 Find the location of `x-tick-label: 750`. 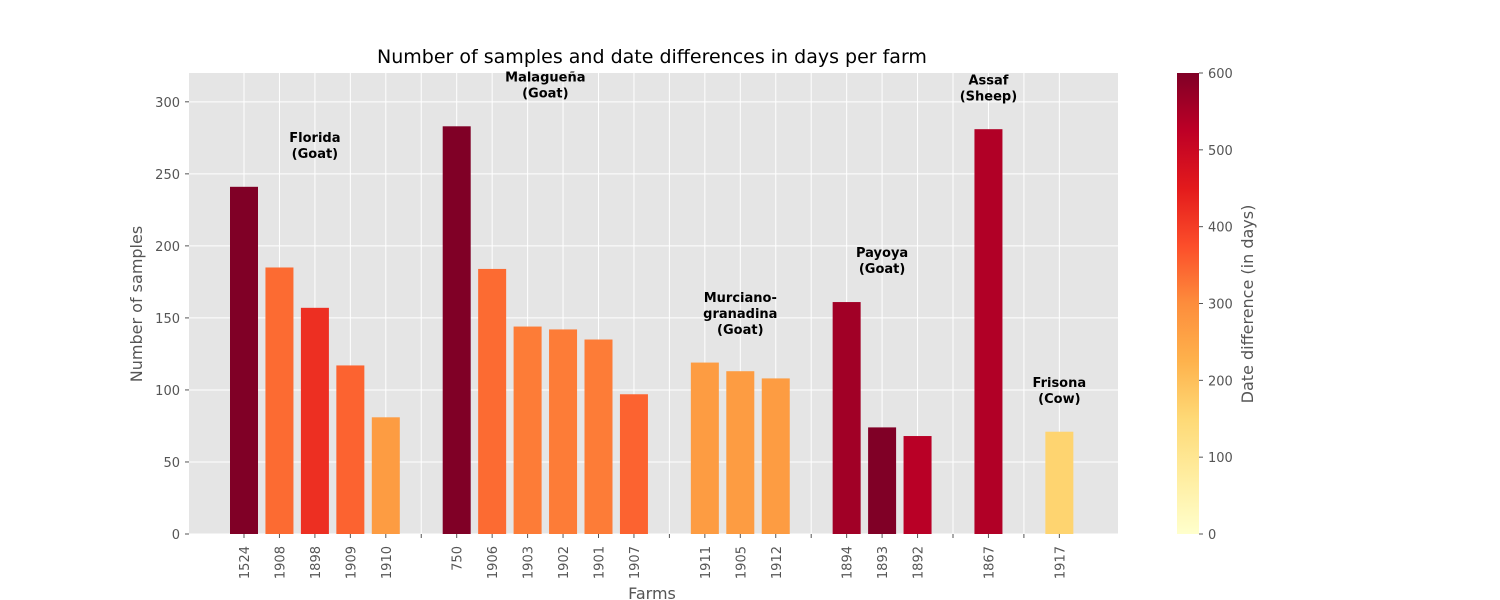

x-tick-label: 750 is located at coordinates (458, 558).